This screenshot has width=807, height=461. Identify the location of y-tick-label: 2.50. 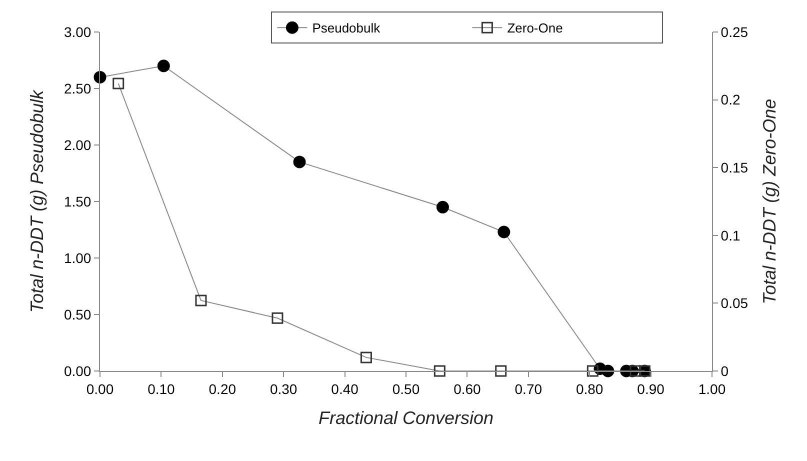
(78, 88).